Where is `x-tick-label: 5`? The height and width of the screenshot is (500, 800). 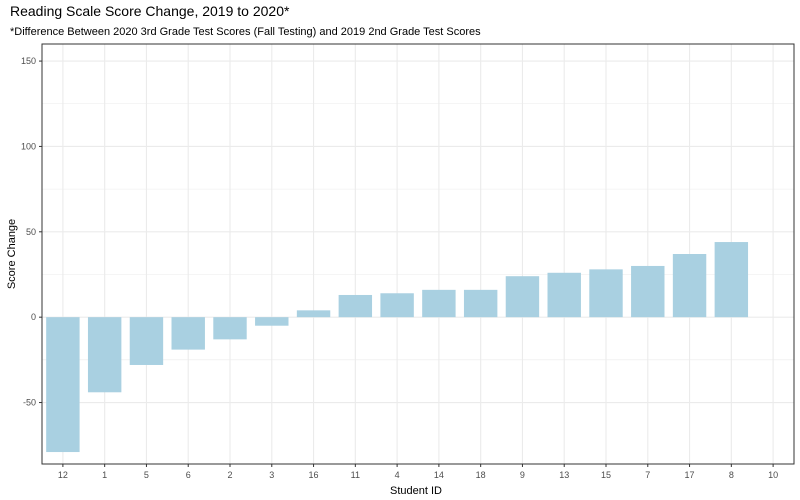
x-tick-label: 5 is located at coordinates (146, 475).